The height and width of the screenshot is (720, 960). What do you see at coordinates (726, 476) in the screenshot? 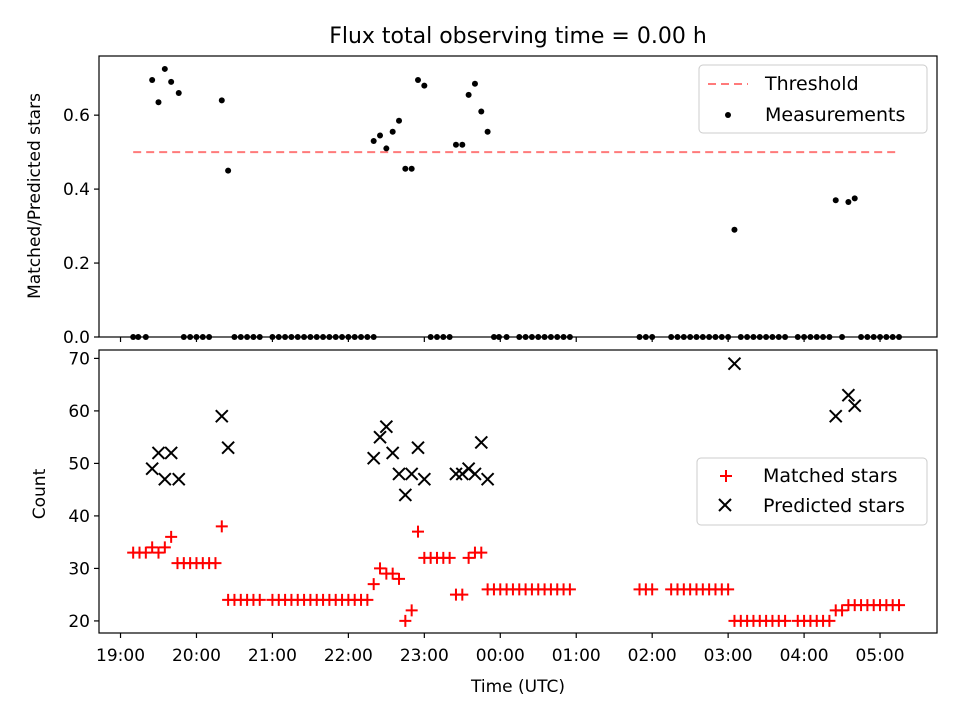
I see `legend-matched-swatch` at bounding box center [726, 476].